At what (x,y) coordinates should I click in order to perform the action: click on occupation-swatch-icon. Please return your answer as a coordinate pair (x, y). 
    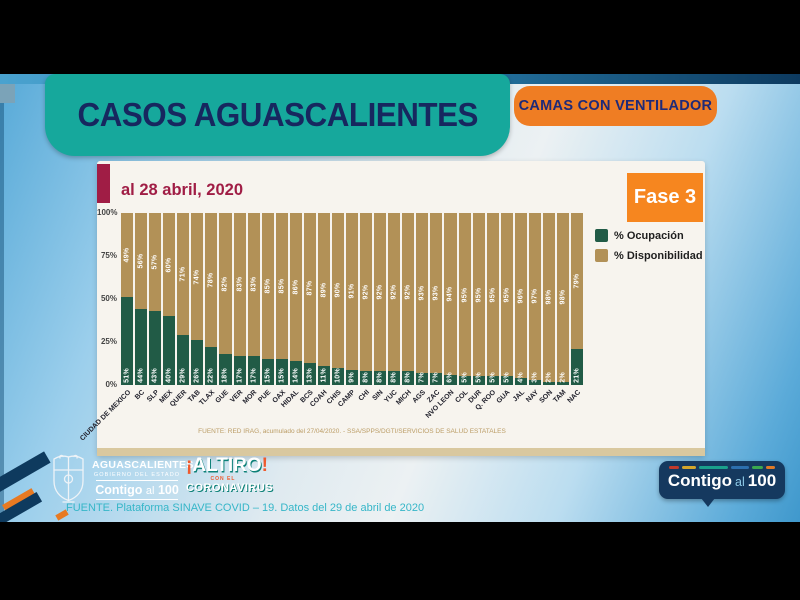
    Looking at the image, I should click on (601, 235).